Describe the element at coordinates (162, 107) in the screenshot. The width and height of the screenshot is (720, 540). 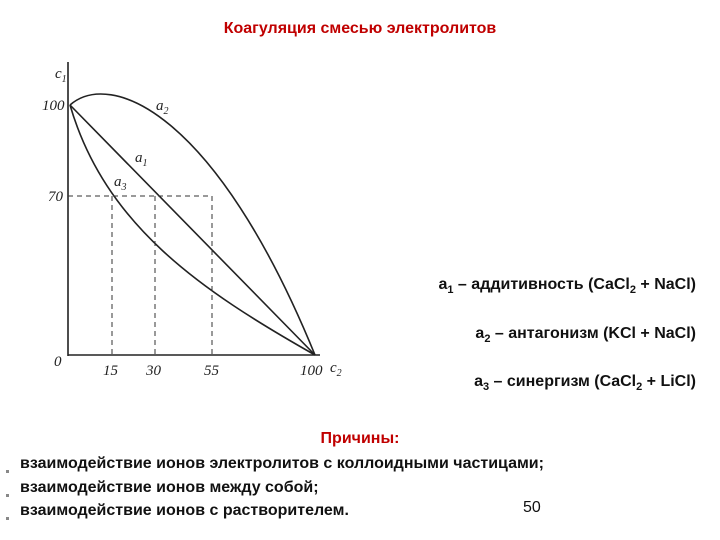
I see `curve-label: a2` at that location.